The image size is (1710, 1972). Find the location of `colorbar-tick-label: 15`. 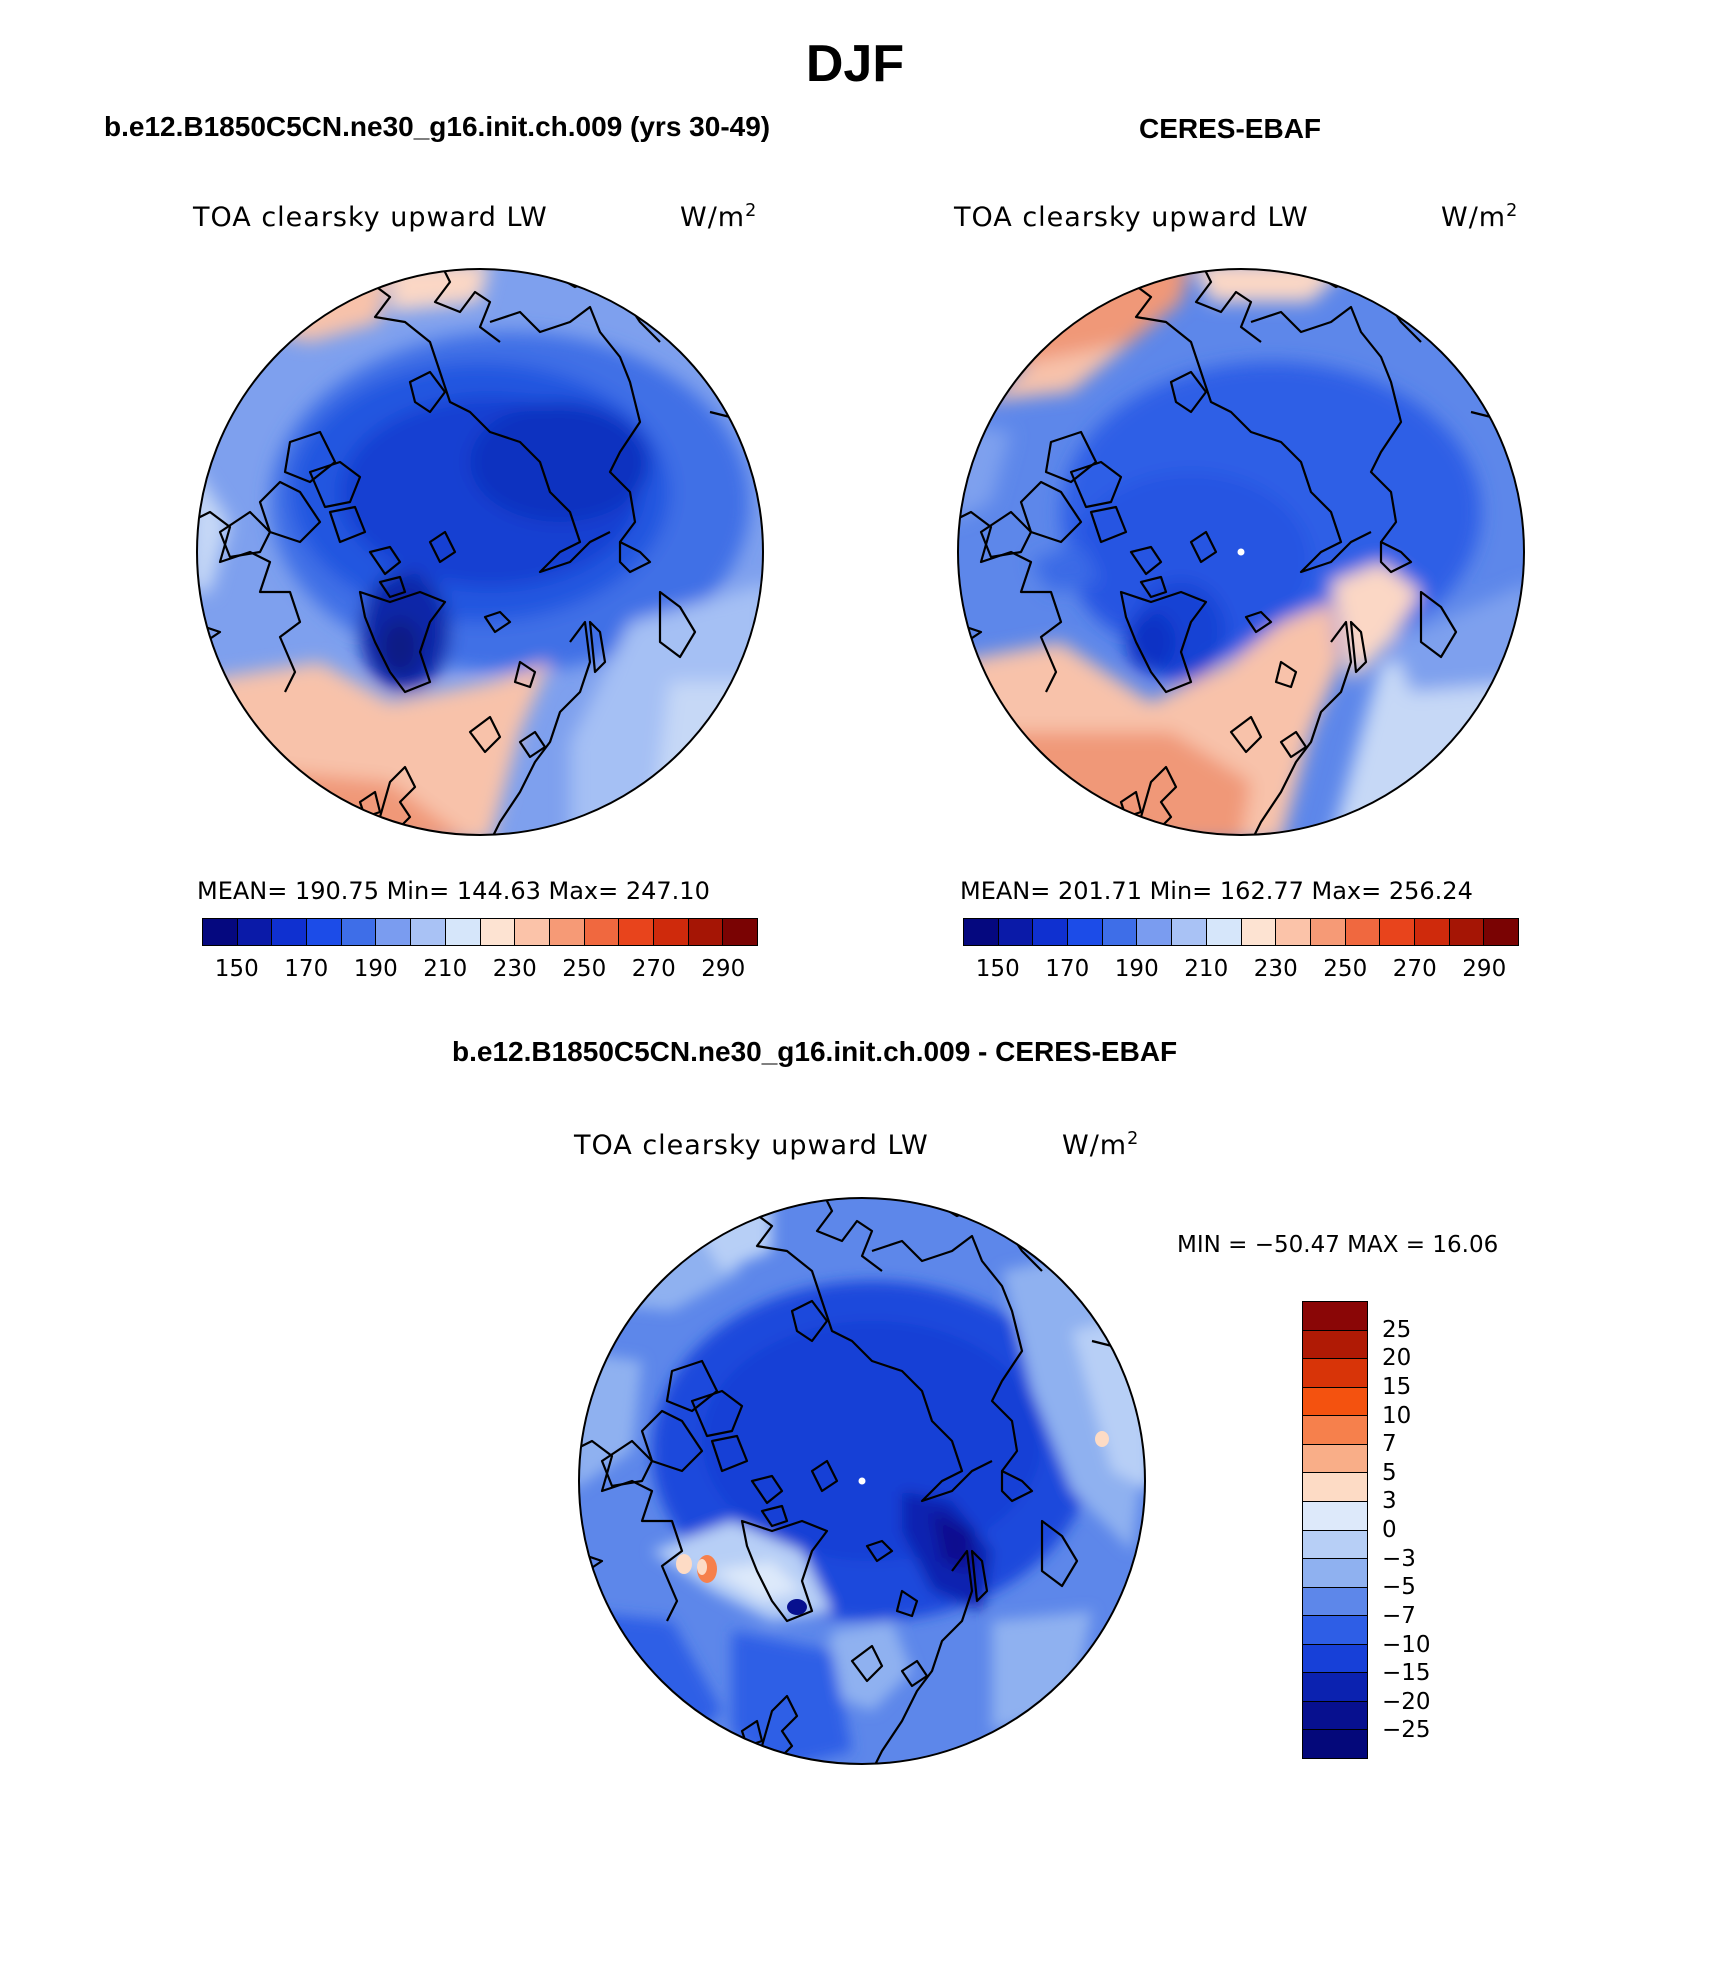

colorbar-tick-label: 15 is located at coordinates (1397, 1386).